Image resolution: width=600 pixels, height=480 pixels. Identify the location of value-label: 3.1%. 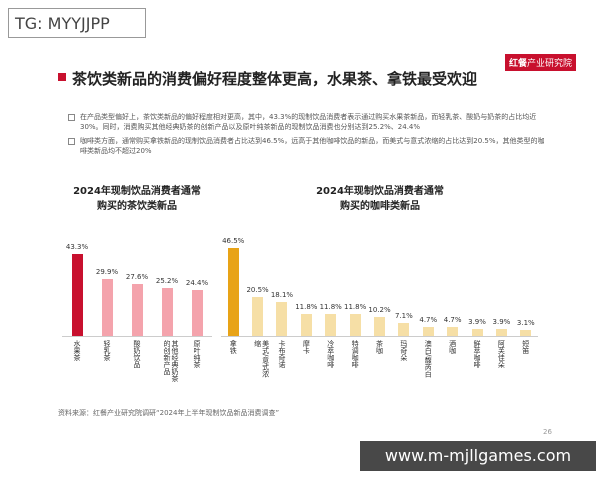
(525, 323).